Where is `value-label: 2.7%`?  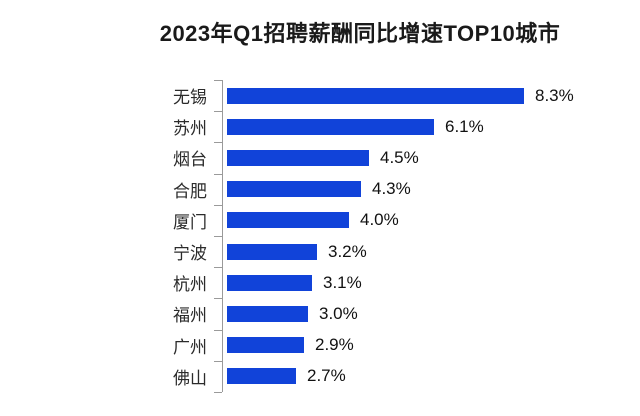 value-label: 2.7% is located at coordinates (326, 376).